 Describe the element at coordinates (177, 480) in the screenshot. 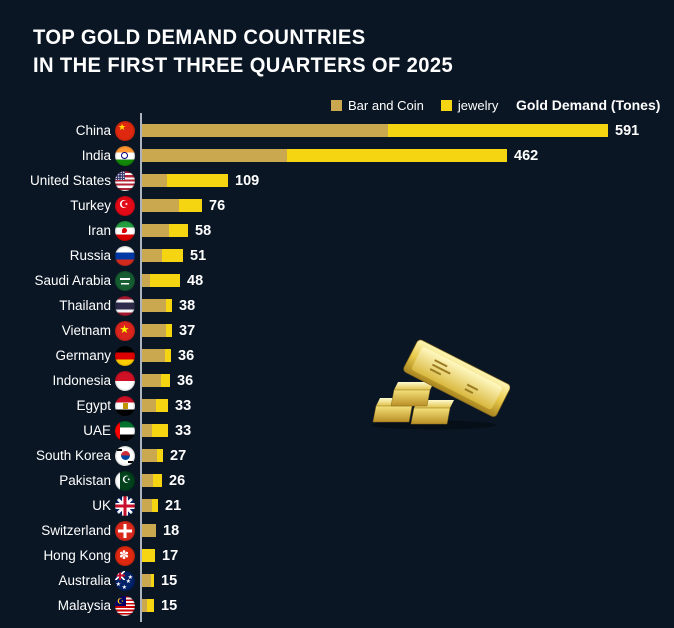

I see `value-label: 26` at that location.